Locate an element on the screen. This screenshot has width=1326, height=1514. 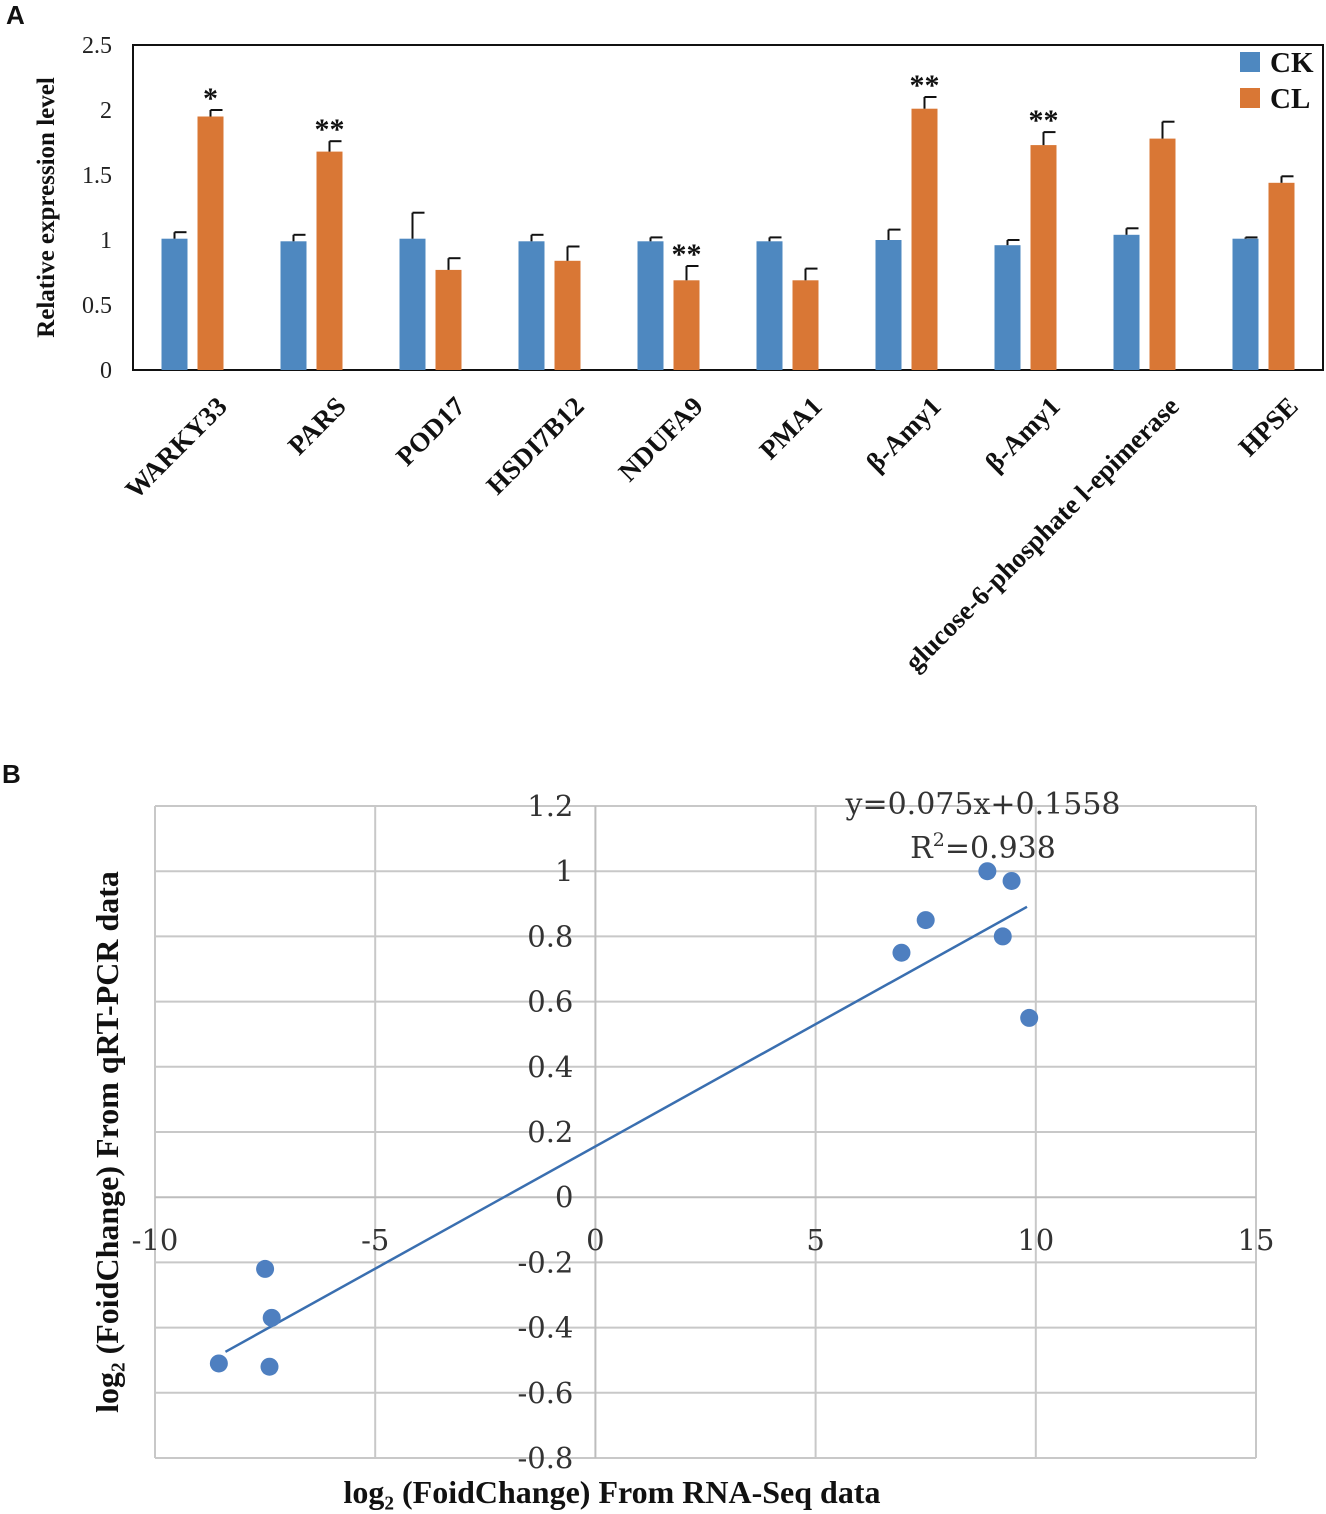
panel-label-a: A is located at coordinates (15, 15).